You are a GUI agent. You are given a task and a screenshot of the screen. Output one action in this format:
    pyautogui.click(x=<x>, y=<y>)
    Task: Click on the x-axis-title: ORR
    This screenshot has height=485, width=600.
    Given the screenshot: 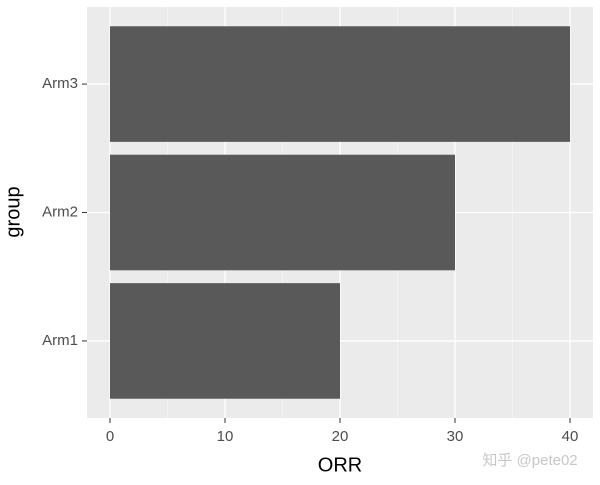 What is the action you would take?
    pyautogui.click(x=340, y=465)
    